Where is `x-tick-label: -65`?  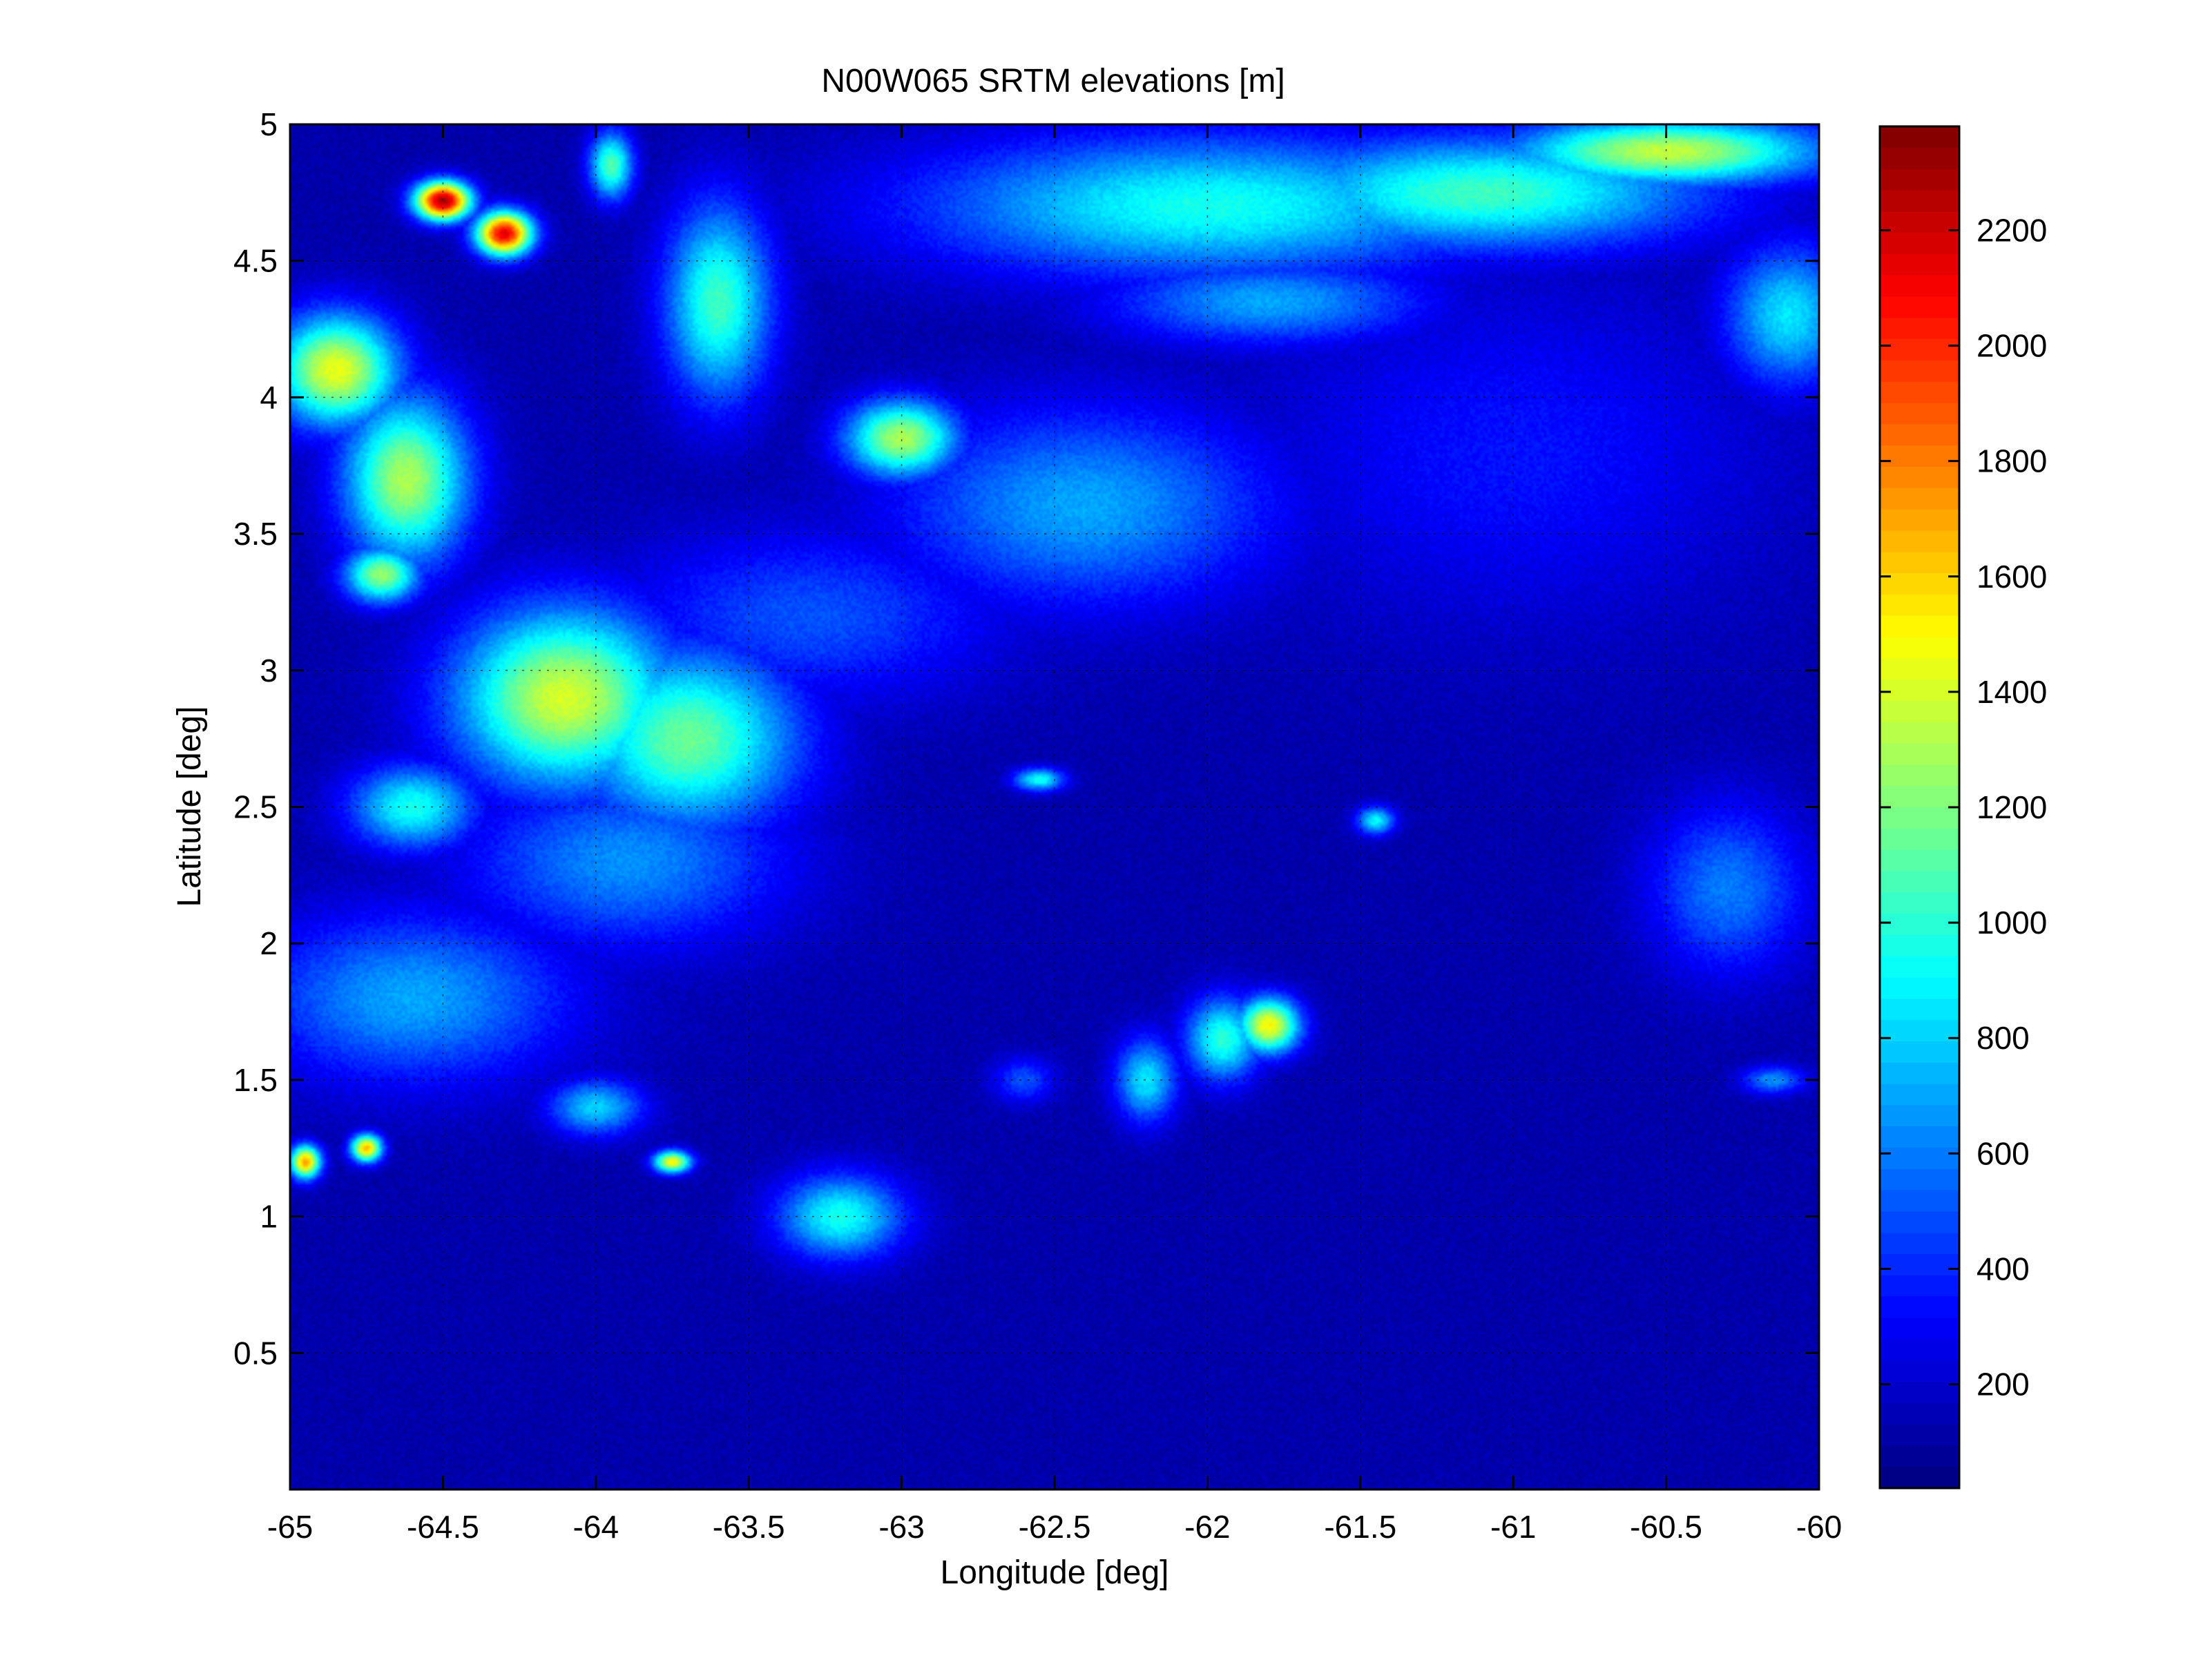 x-tick-label: -65 is located at coordinates (290, 1527).